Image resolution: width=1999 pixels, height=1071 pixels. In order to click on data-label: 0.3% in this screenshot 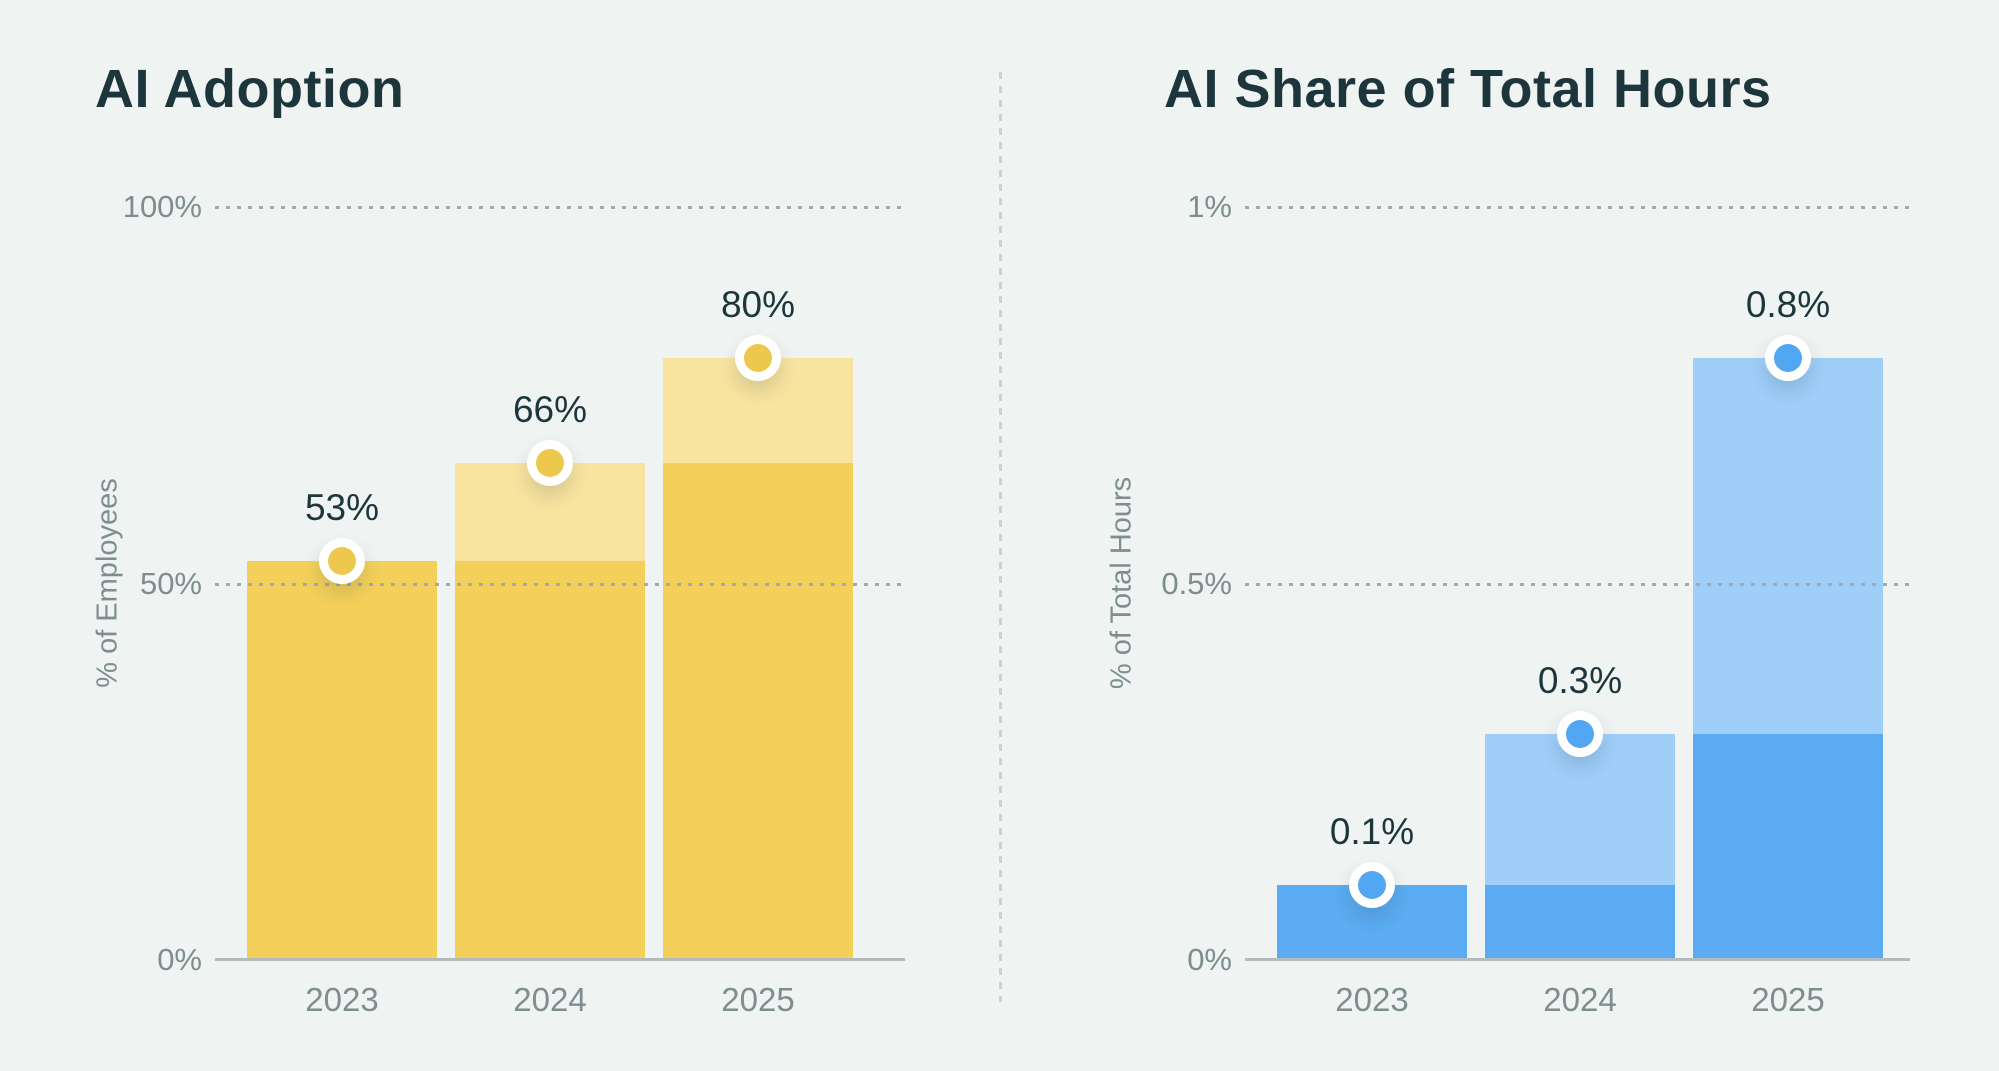, I will do `click(1580, 681)`.